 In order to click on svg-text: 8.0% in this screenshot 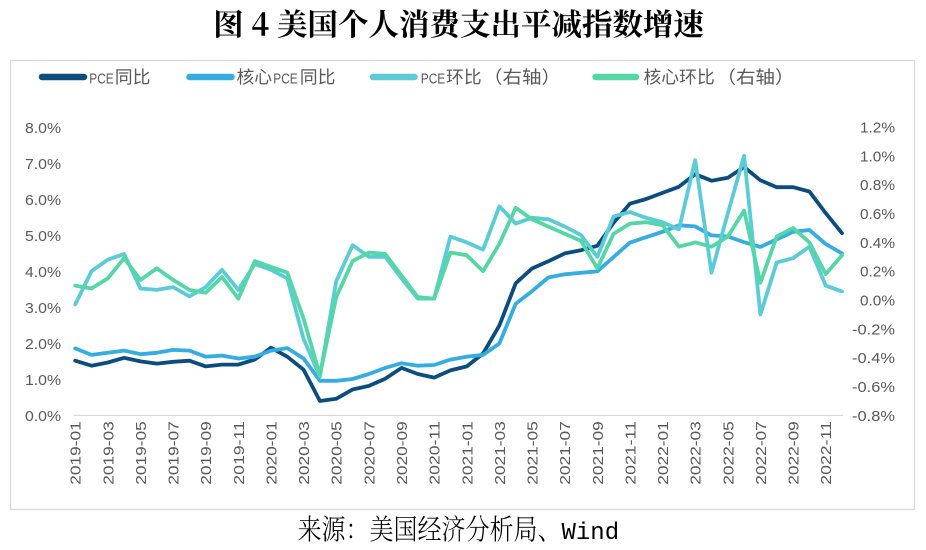, I will do `click(43, 128)`.